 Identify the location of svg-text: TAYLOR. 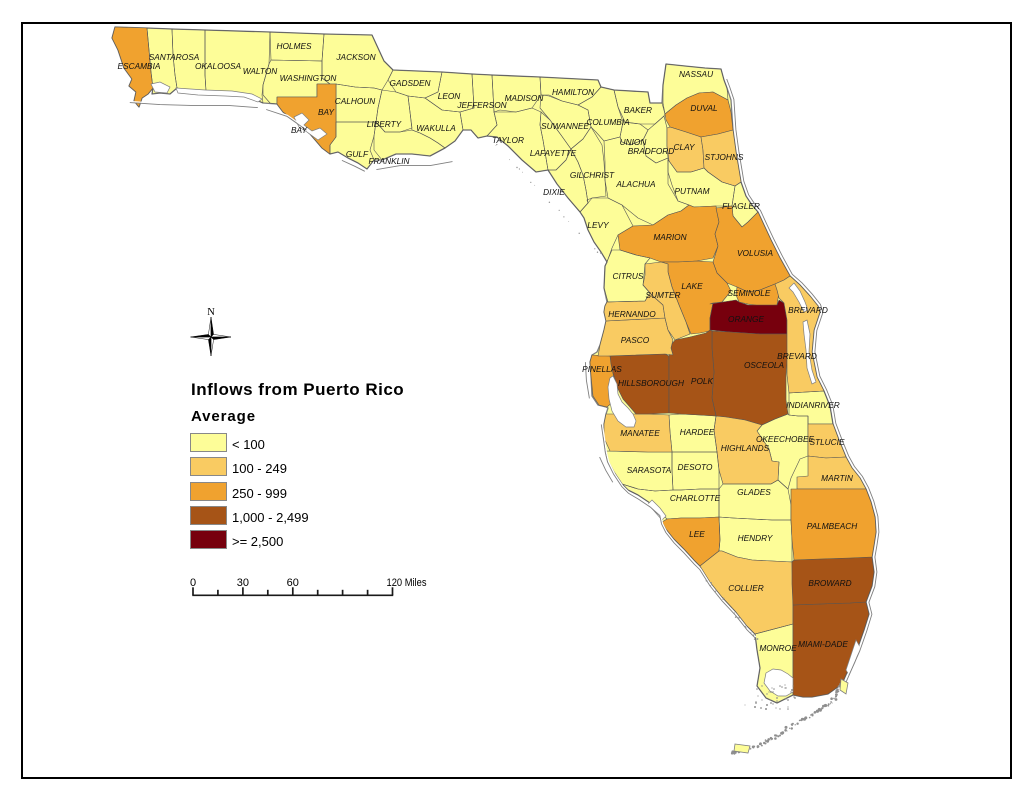
(508, 140).